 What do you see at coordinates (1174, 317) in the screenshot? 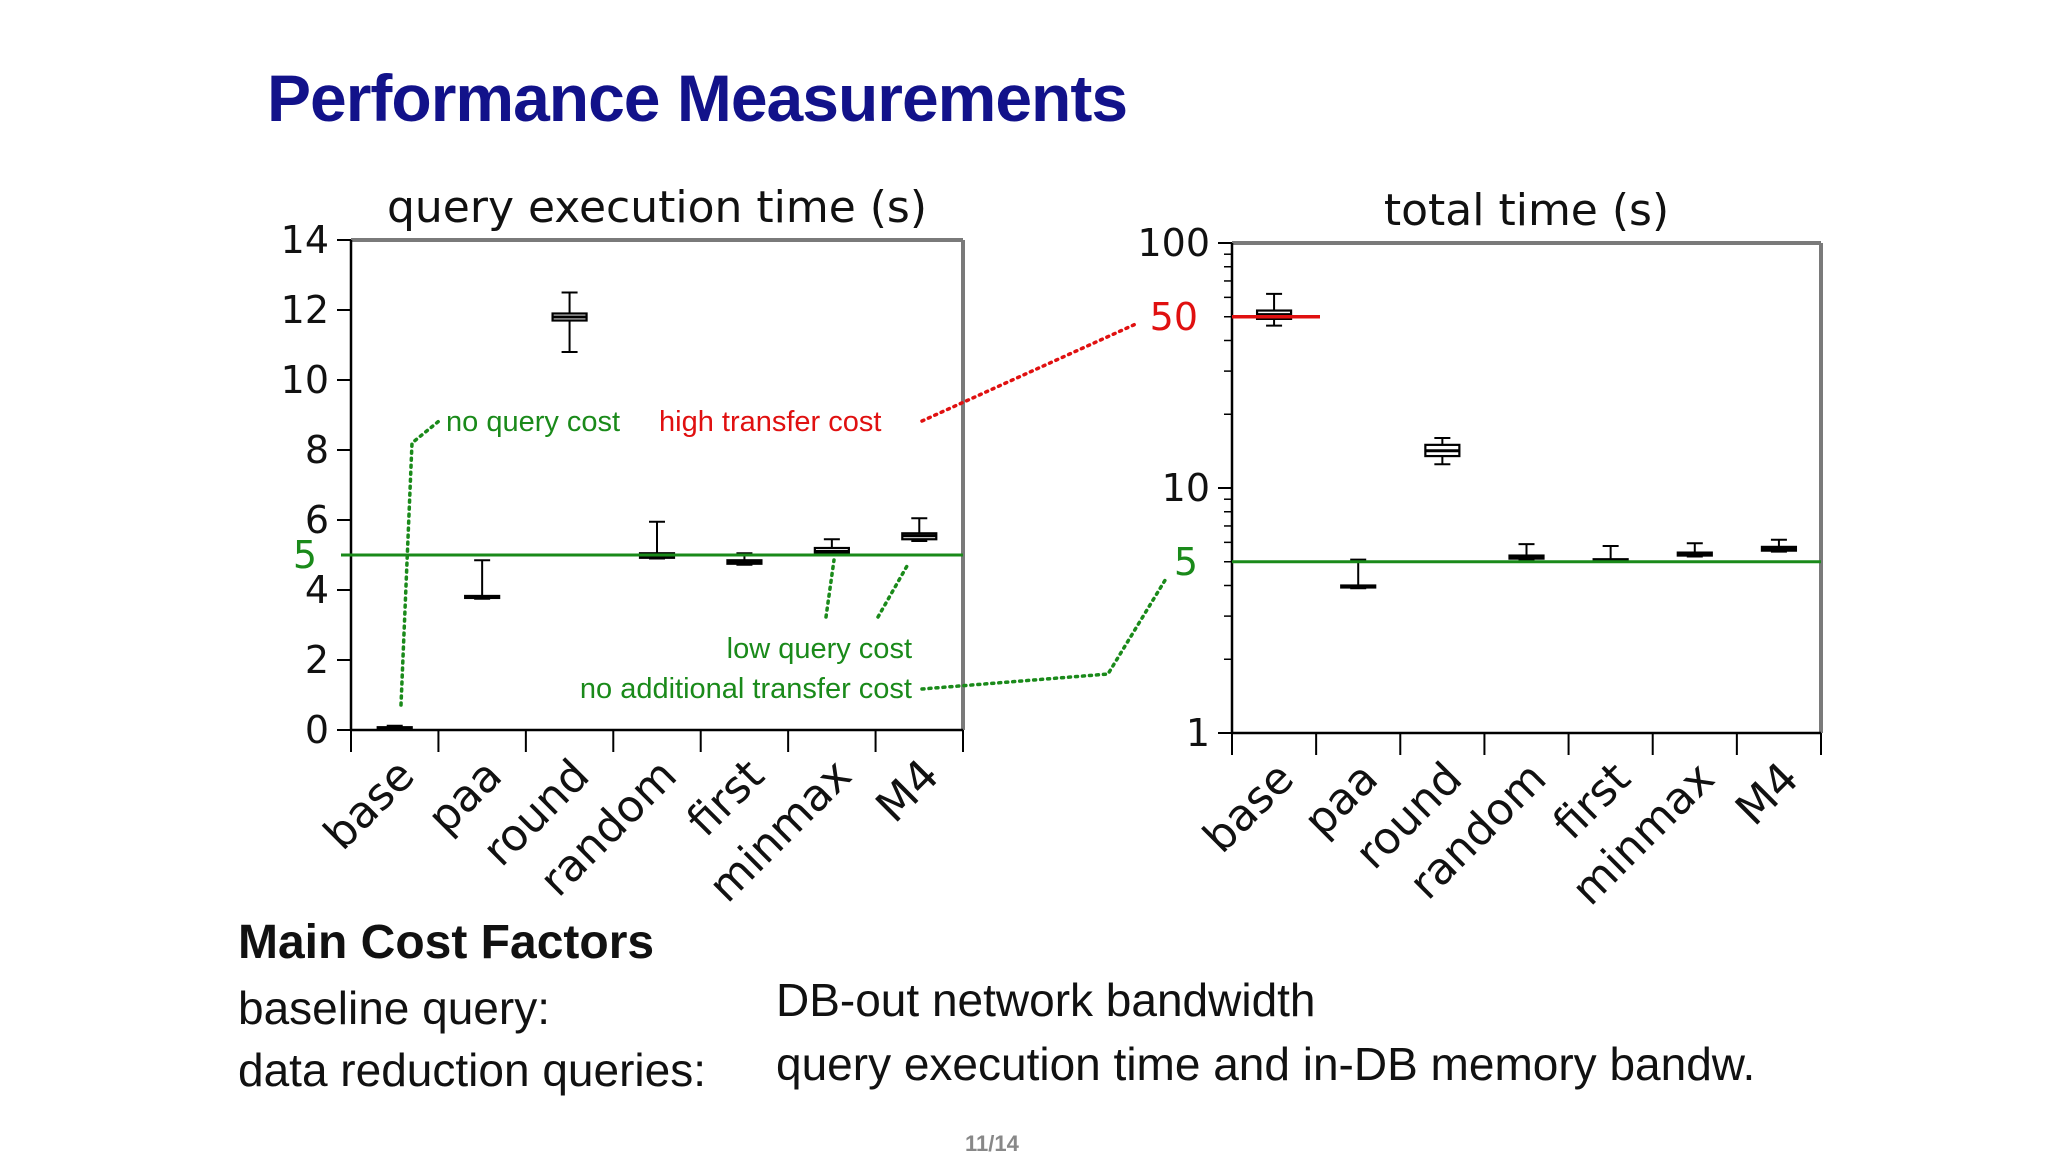
I see `reference-label-50: 50` at bounding box center [1174, 317].